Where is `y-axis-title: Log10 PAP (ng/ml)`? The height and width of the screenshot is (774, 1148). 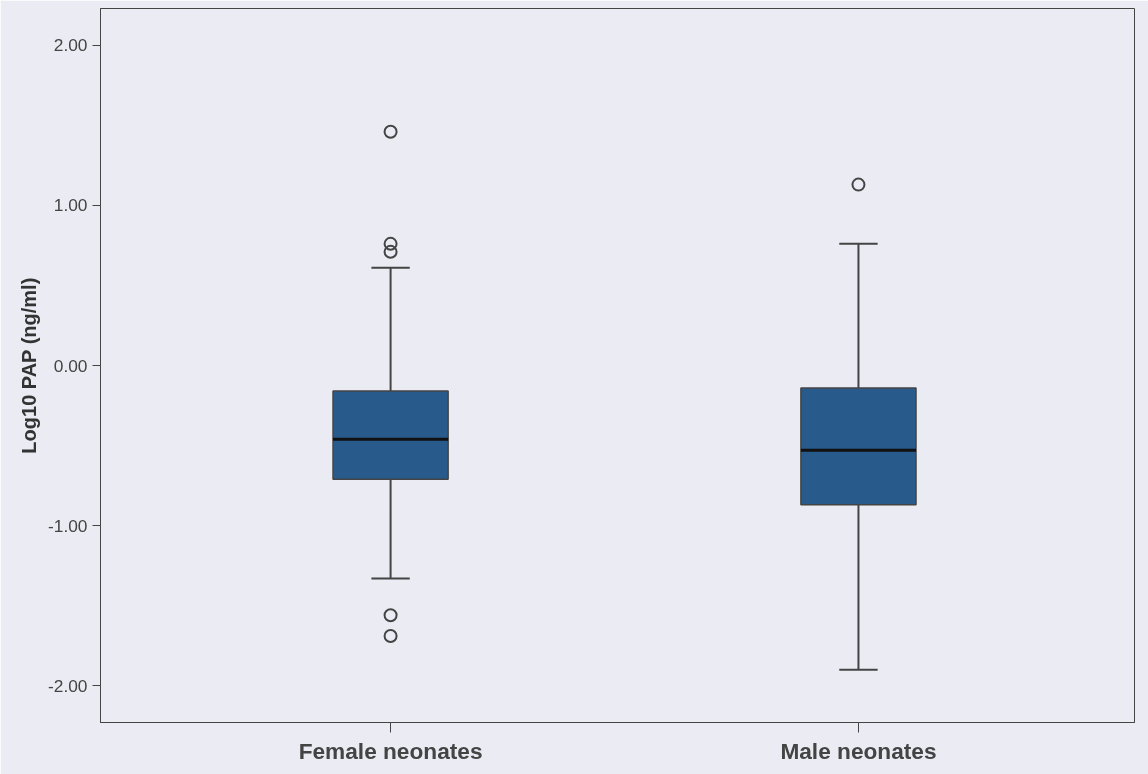
y-axis-title: Log10 PAP (ng/ml) is located at coordinates (29, 365).